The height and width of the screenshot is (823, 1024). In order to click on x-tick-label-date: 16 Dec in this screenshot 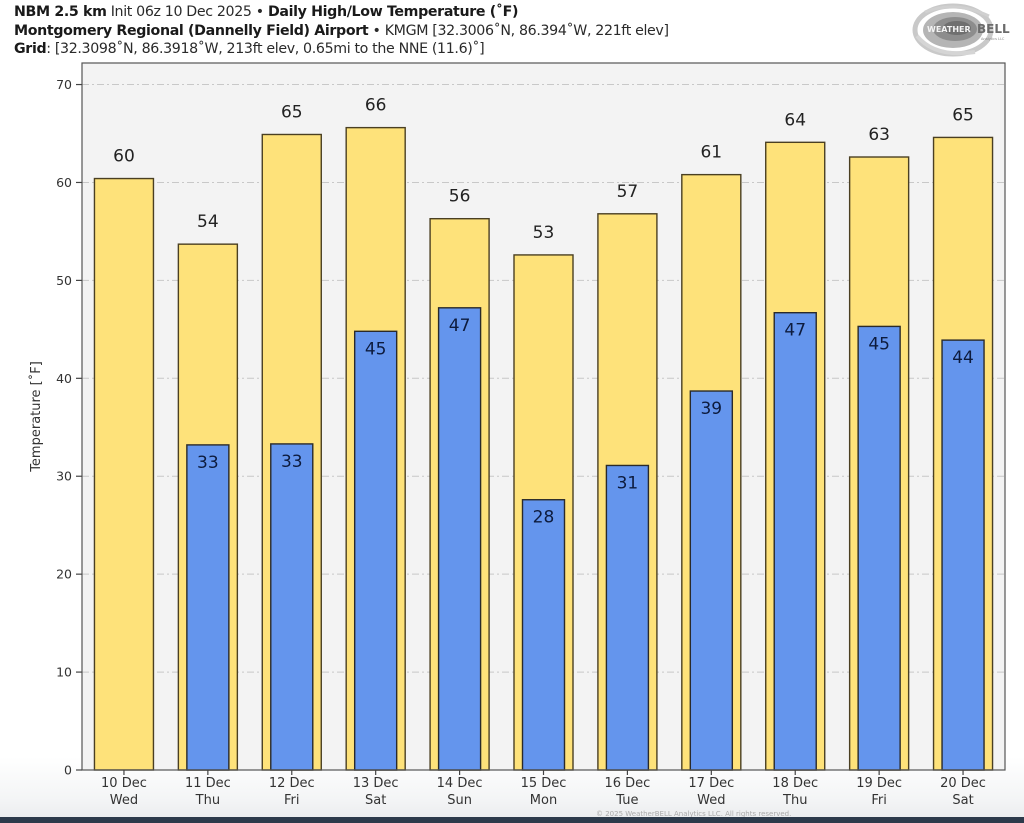, I will do `click(627, 783)`.